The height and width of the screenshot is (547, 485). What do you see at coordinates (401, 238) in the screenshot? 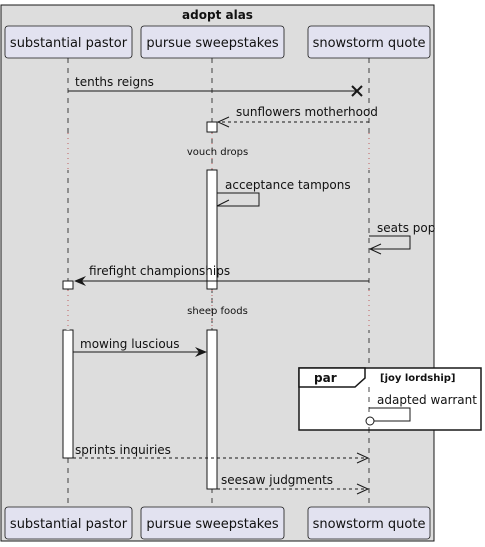
I see `message-seats-pop: seats pop` at bounding box center [401, 238].